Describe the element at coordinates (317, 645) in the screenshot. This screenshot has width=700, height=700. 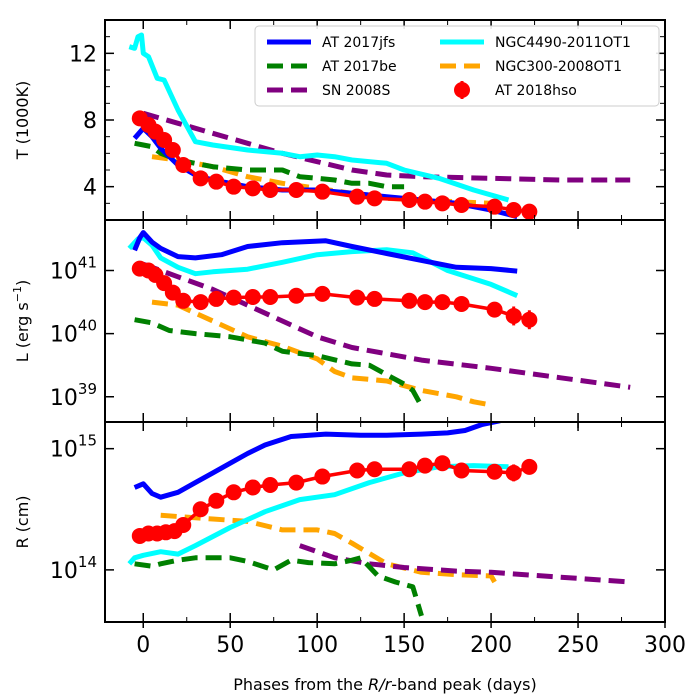
I see `x-tick-label: 100` at that location.